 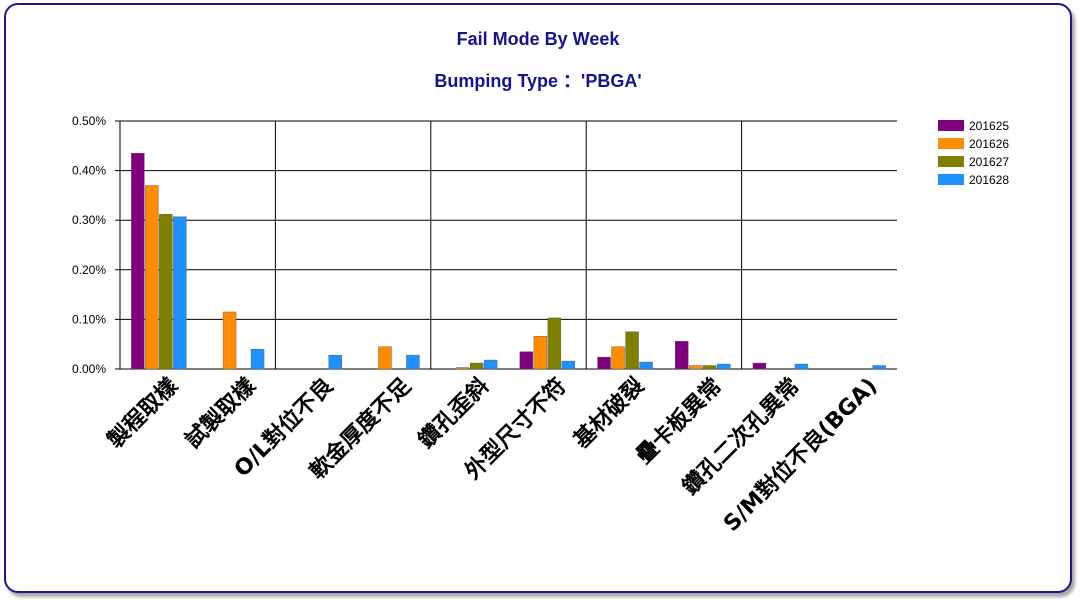 What do you see at coordinates (989, 144) in the screenshot?
I see `legend-label-201626: 201626` at bounding box center [989, 144].